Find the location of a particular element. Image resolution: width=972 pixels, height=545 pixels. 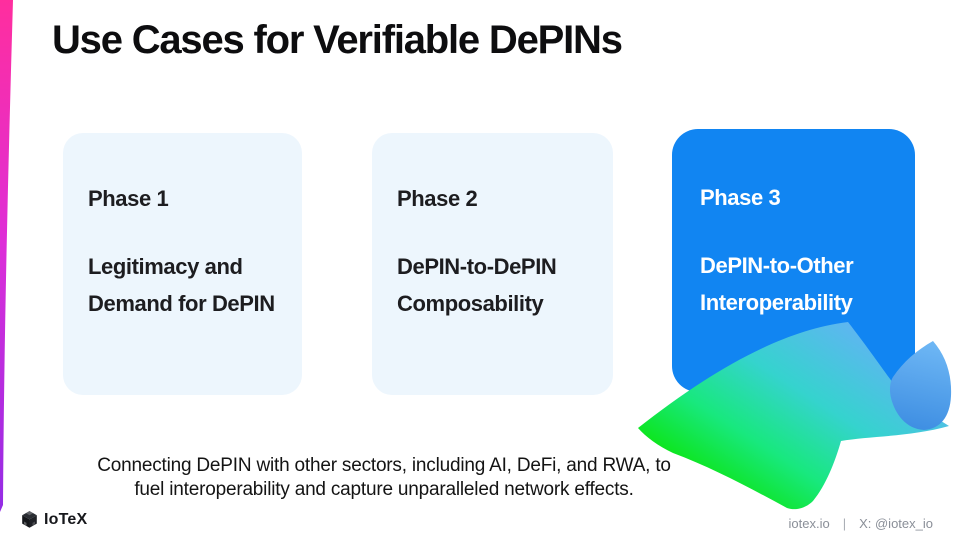

page-title: Use Cases for Verifiable DePINs is located at coordinates (337, 40).